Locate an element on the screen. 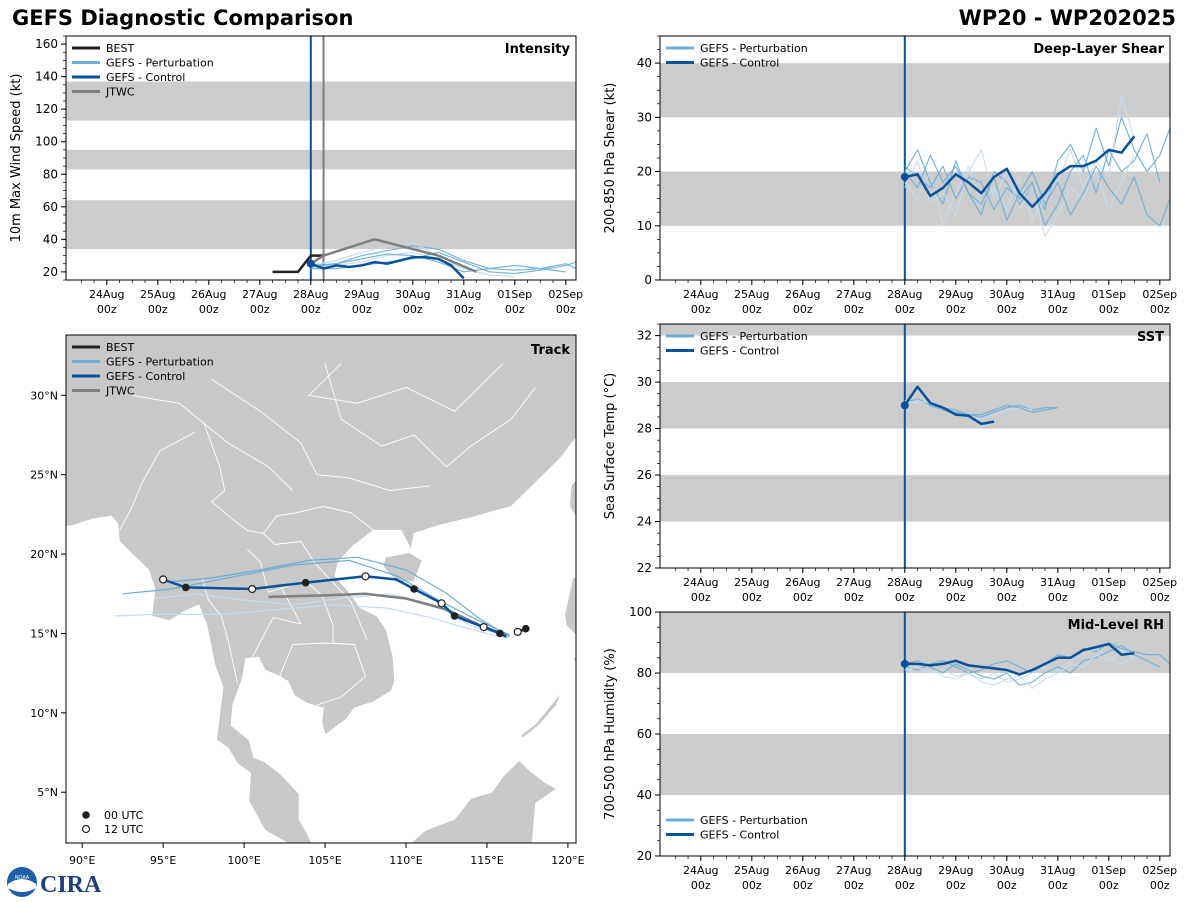 Image resolution: width=1200 pixels, height=902 pixels. series-line-gefs-control is located at coordinates (949, 405).